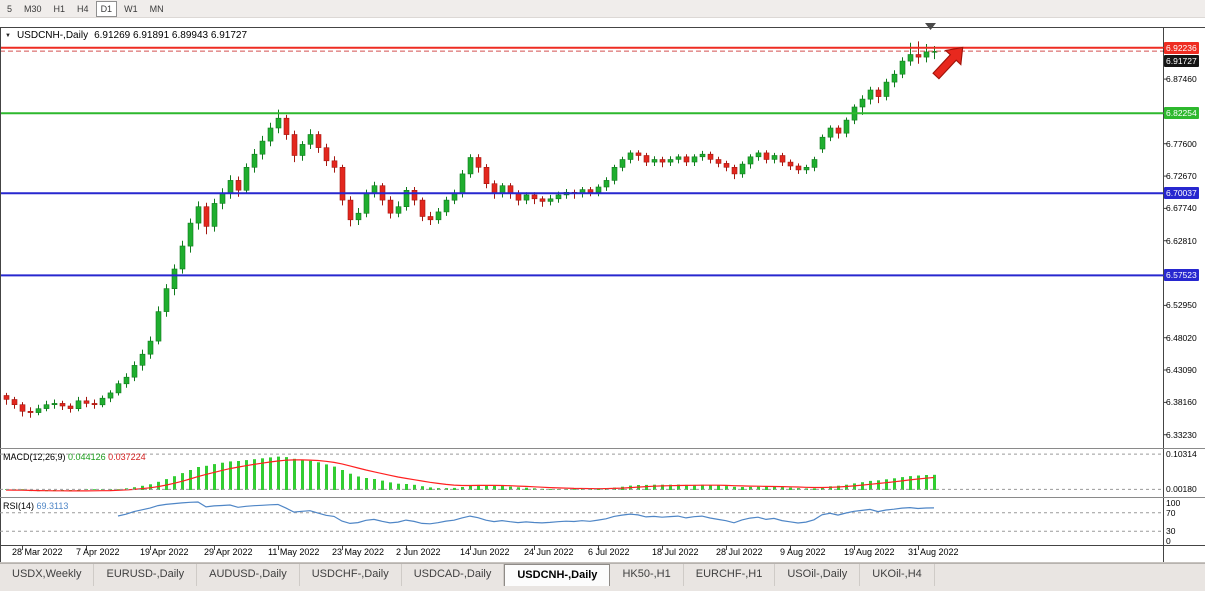  What do you see at coordinates (47, 575) in the screenshot?
I see `chart-tab-usdx-weekly: USDX,Weekly` at bounding box center [47, 575].